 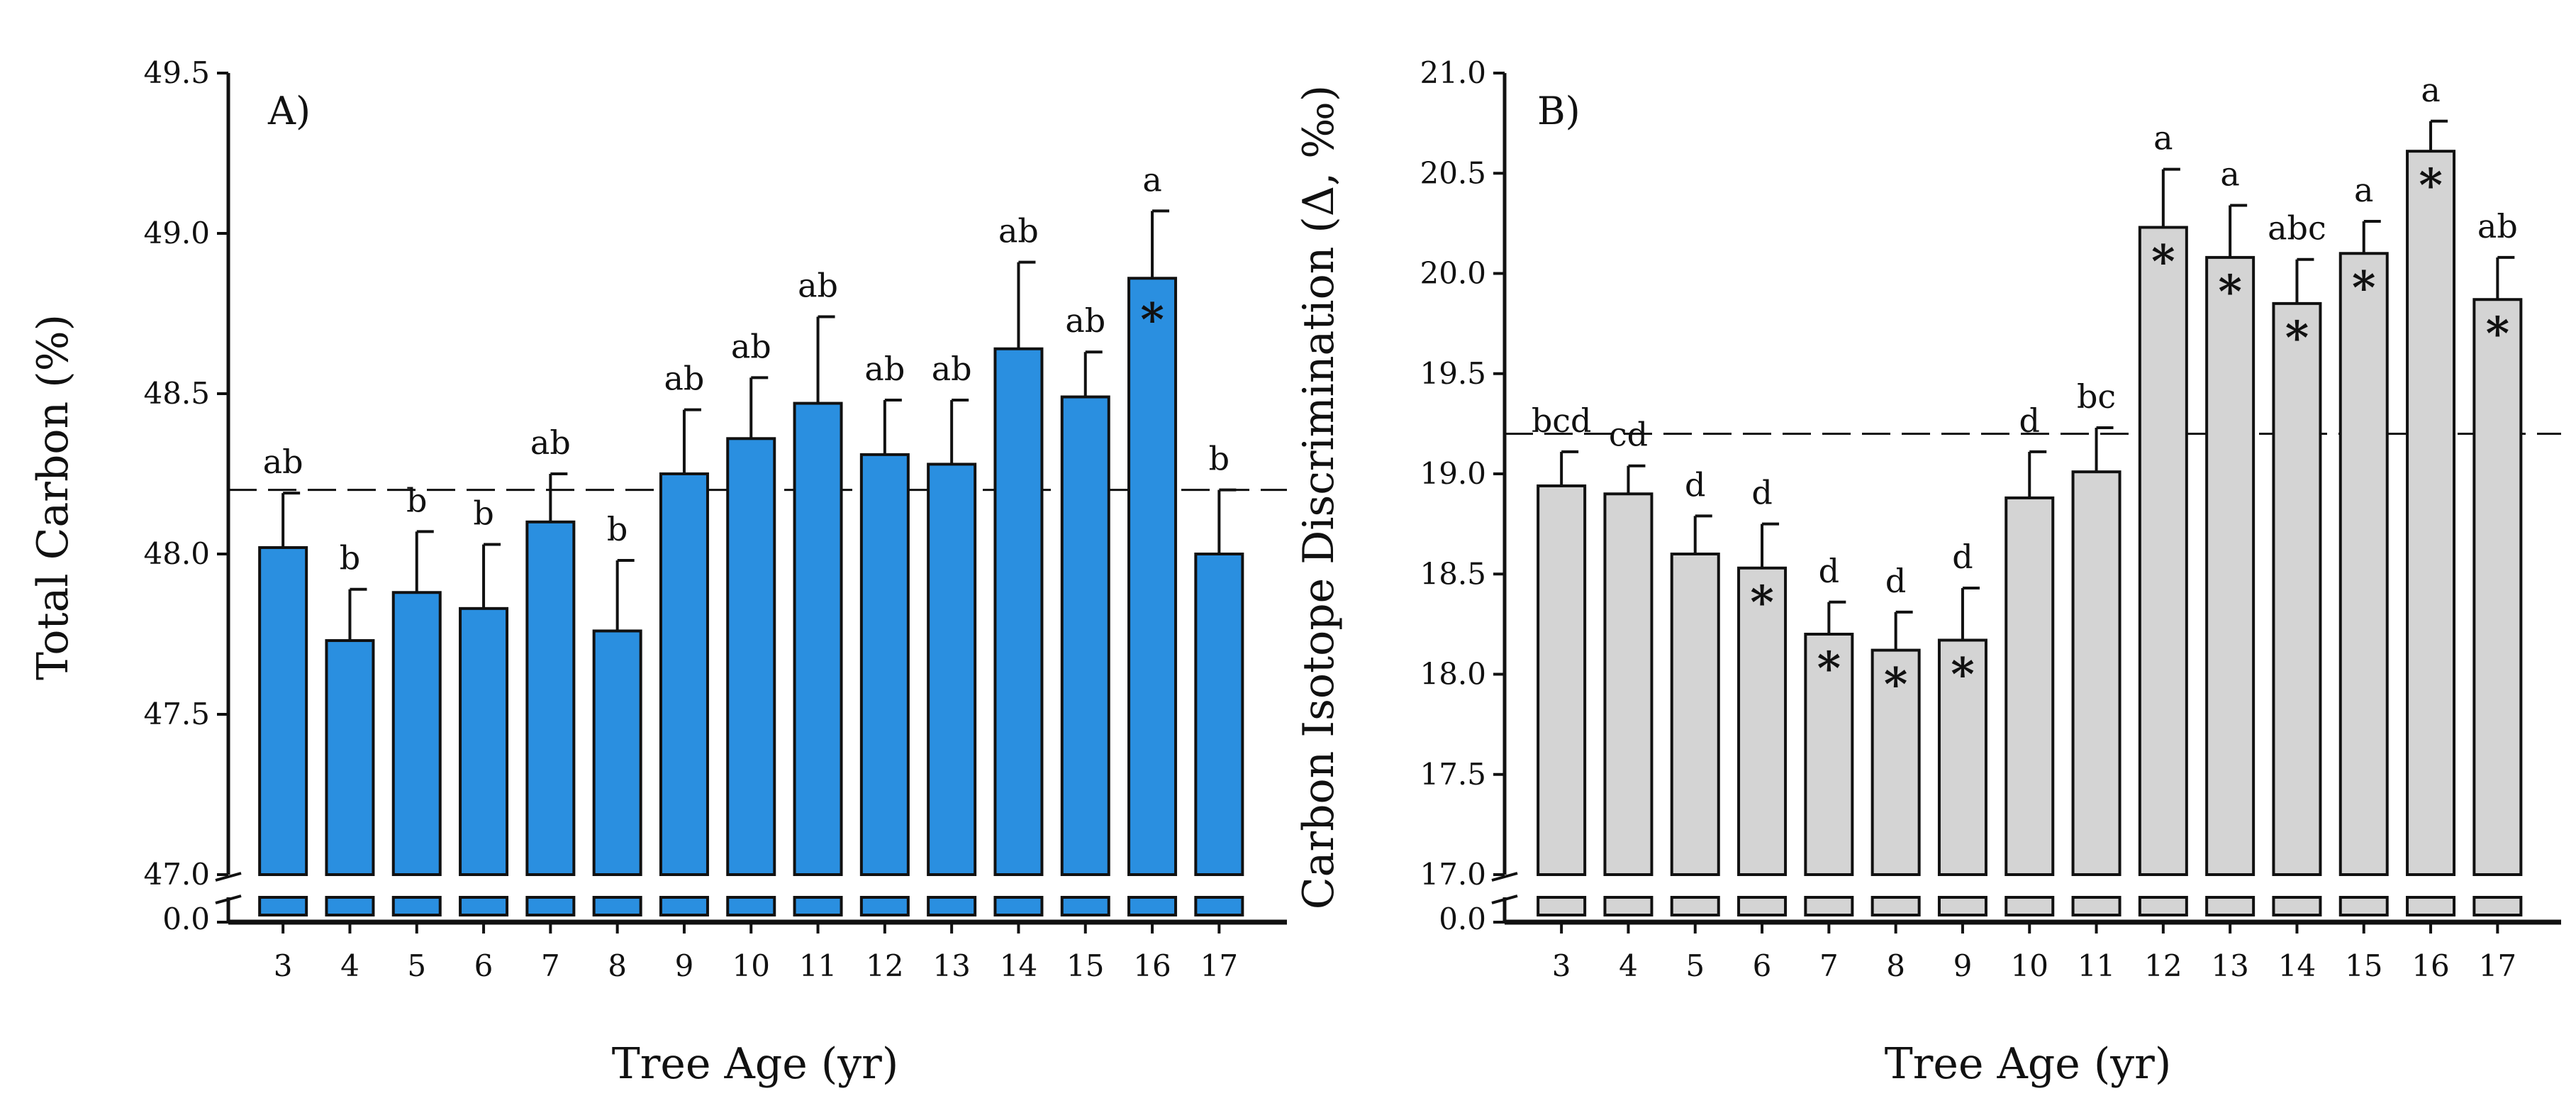 What do you see at coordinates (1561, 965) in the screenshot?
I see `x-tick-label: 3` at bounding box center [1561, 965].